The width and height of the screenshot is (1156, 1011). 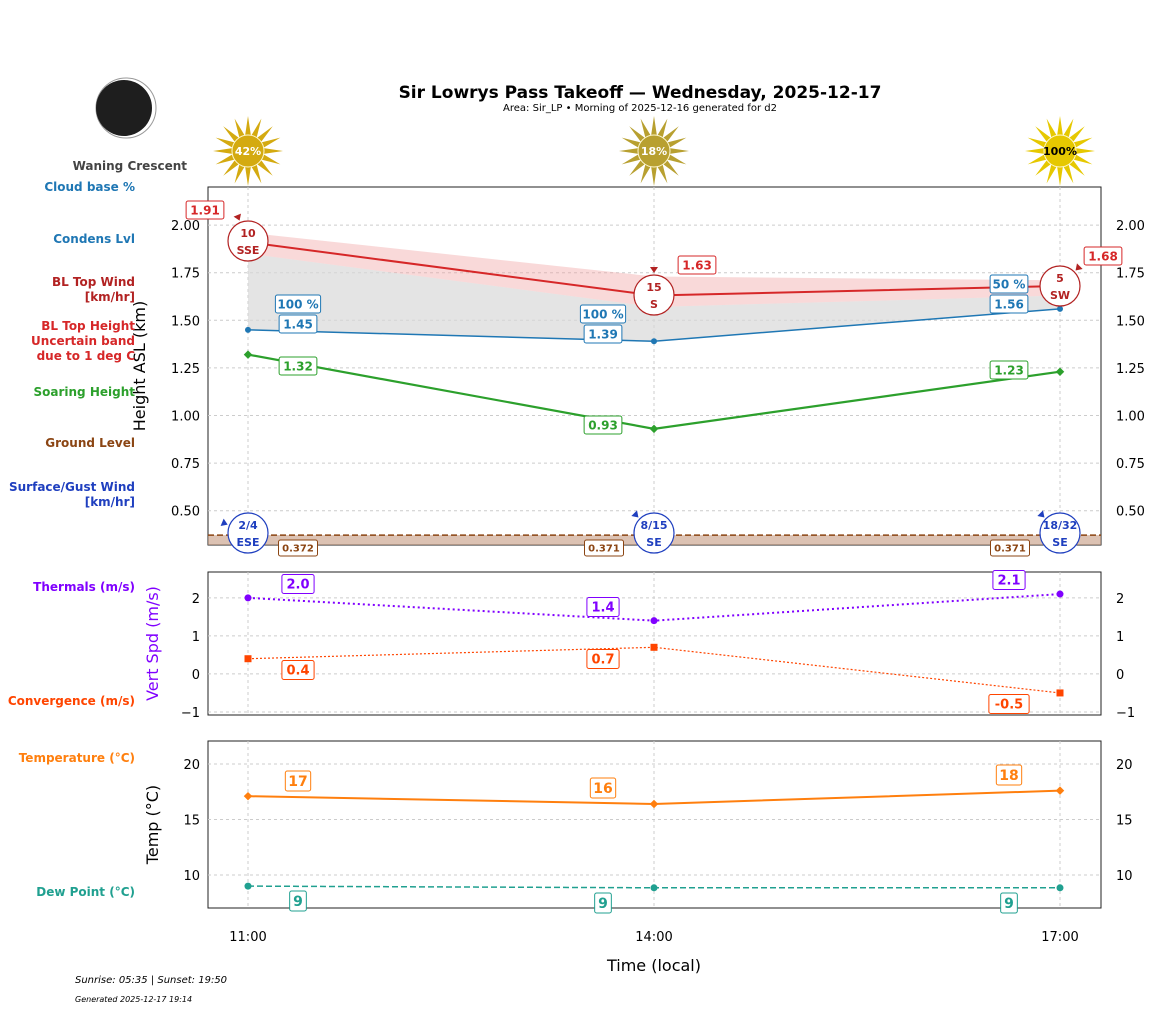 What do you see at coordinates (653, 287) in the screenshot?
I see `bl-wind-marker-speed: 15` at bounding box center [653, 287].